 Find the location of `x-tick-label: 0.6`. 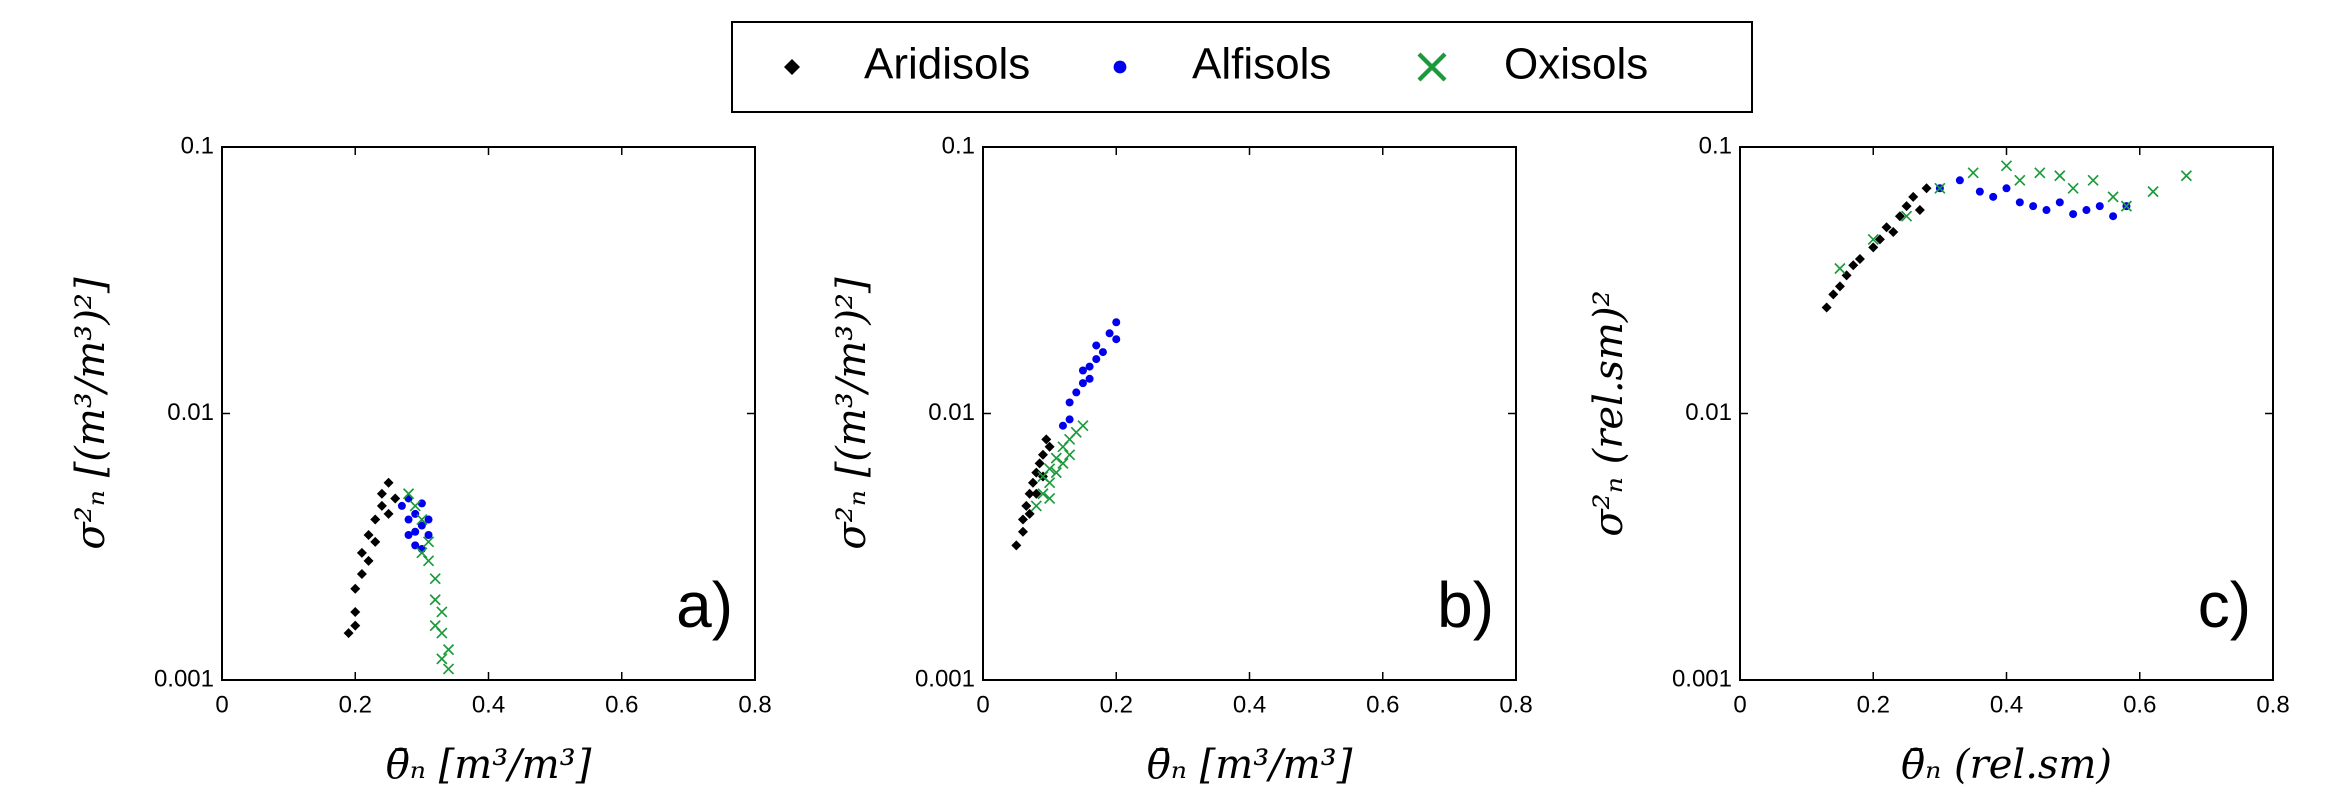

x-tick-label: 0.6 is located at coordinates (2139, 704).